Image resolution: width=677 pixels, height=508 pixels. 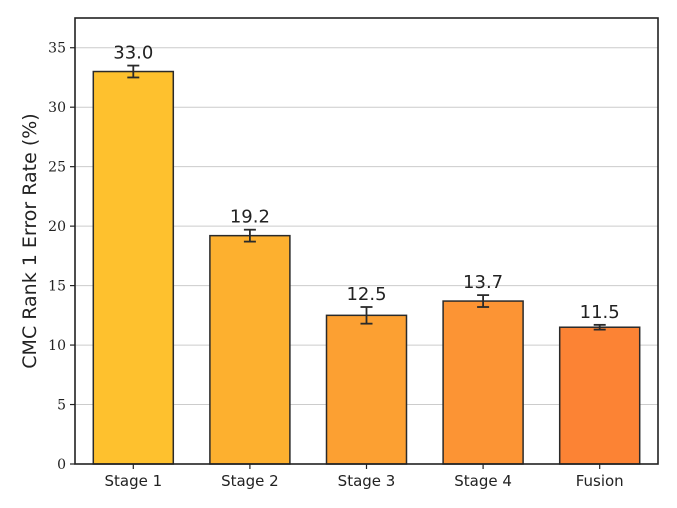 What do you see at coordinates (57, 287) in the screenshot?
I see `y-tick-label: 15` at bounding box center [57, 287].